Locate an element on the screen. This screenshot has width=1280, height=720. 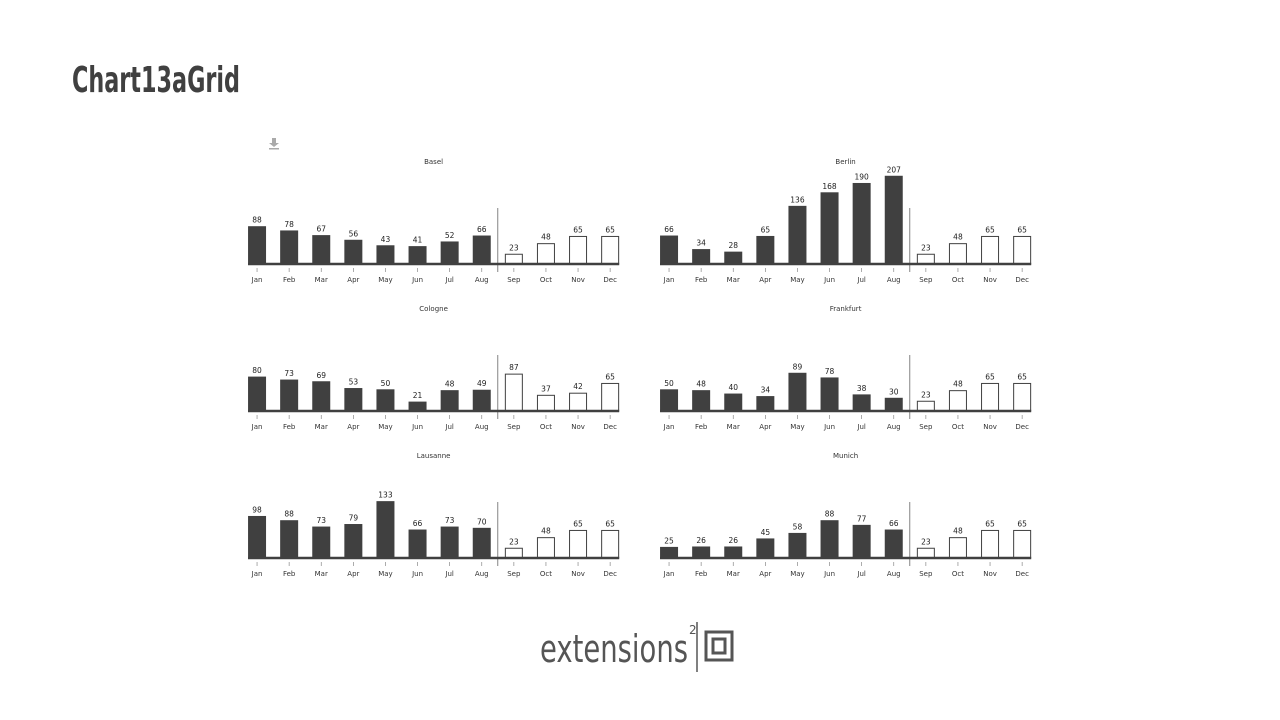
x-tick-label: Nov is located at coordinates (990, 427).